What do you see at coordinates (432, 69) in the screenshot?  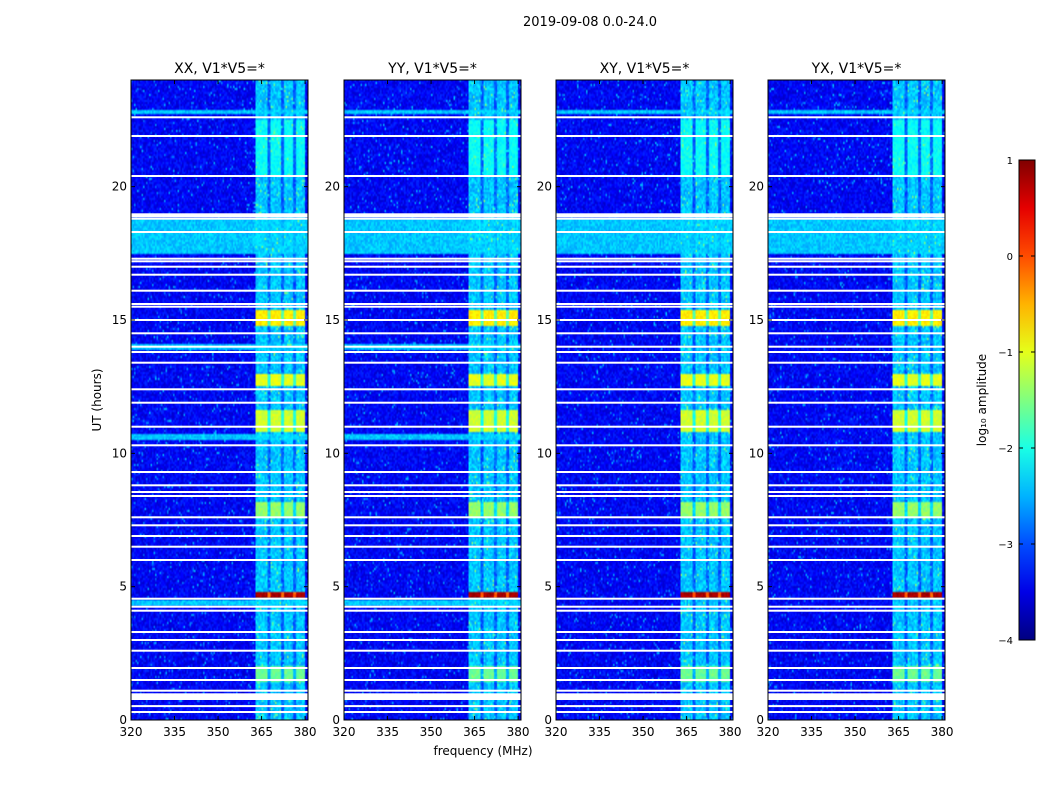 I see `panel-title: YY, V1*V5=*` at bounding box center [432, 69].